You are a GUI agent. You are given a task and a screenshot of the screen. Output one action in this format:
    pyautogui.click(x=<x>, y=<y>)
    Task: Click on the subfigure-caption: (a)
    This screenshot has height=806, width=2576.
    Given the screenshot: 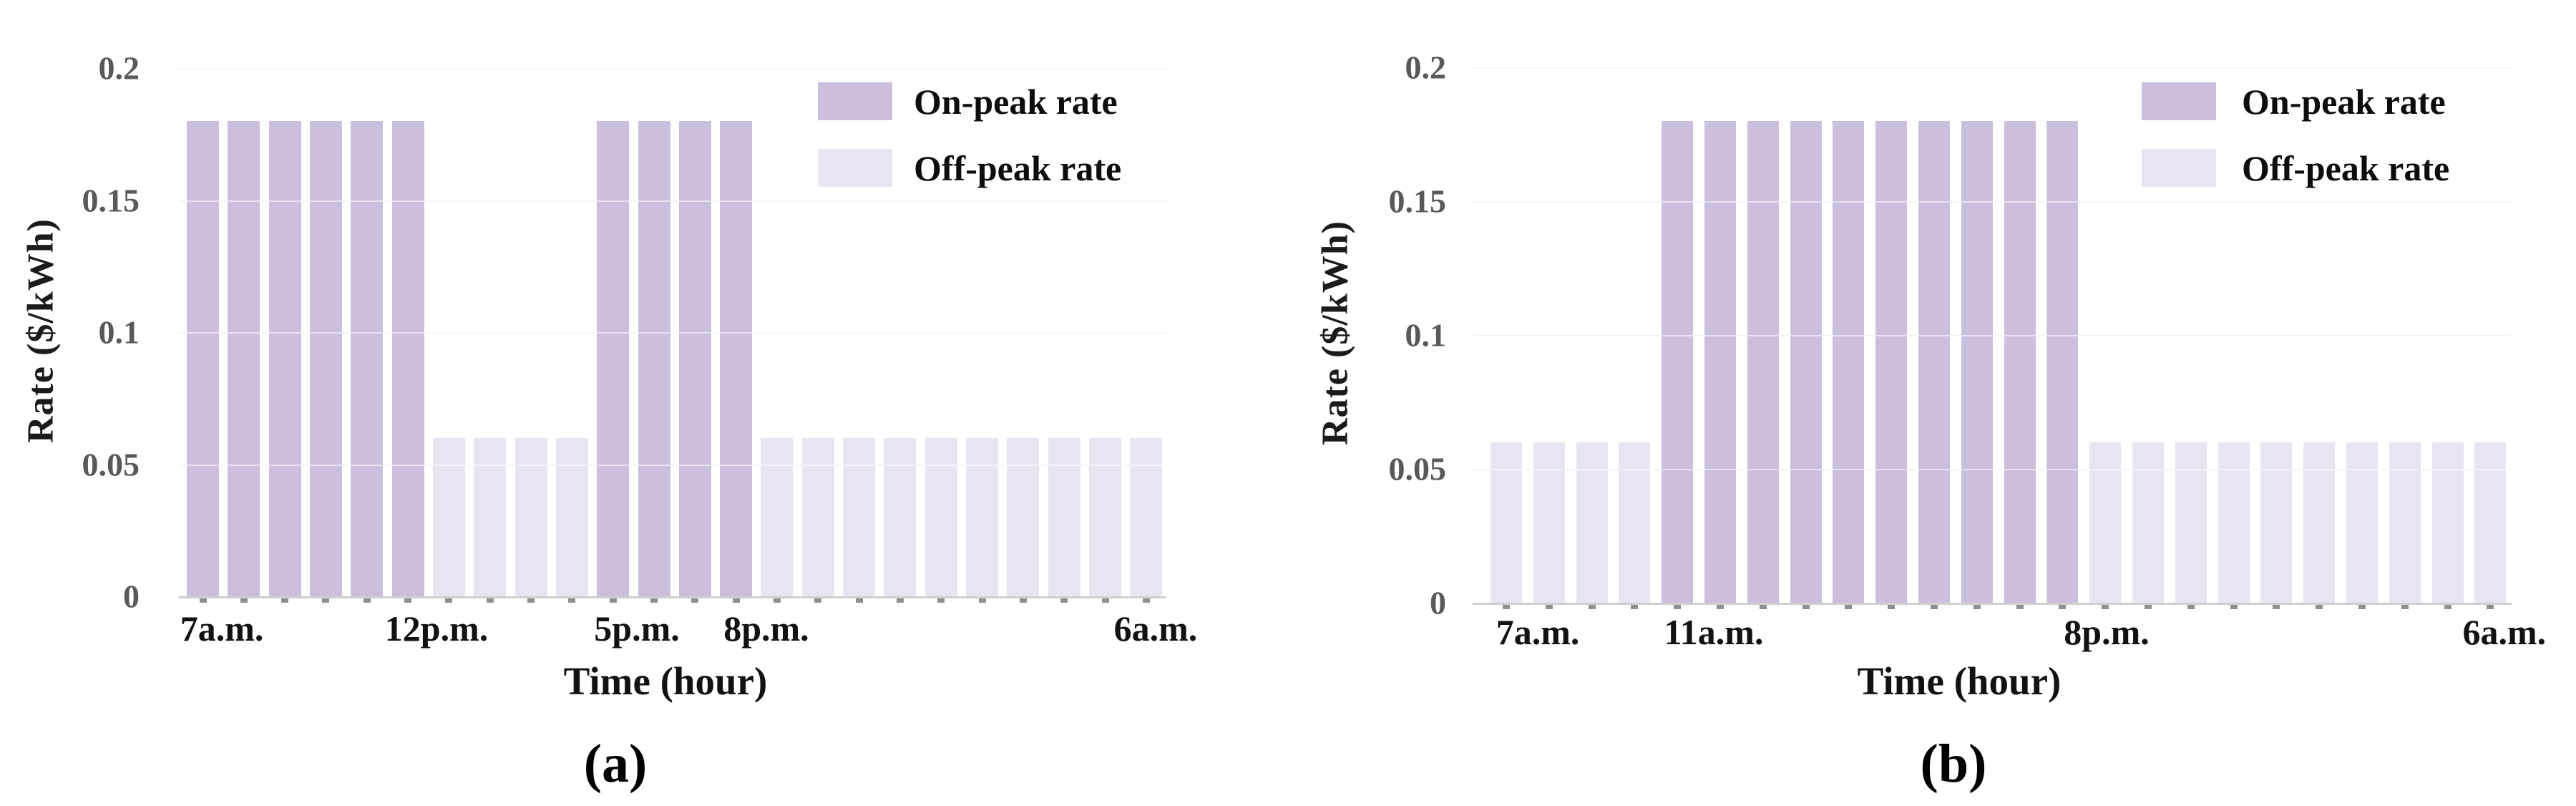 What is the action you would take?
    pyautogui.click(x=615, y=764)
    